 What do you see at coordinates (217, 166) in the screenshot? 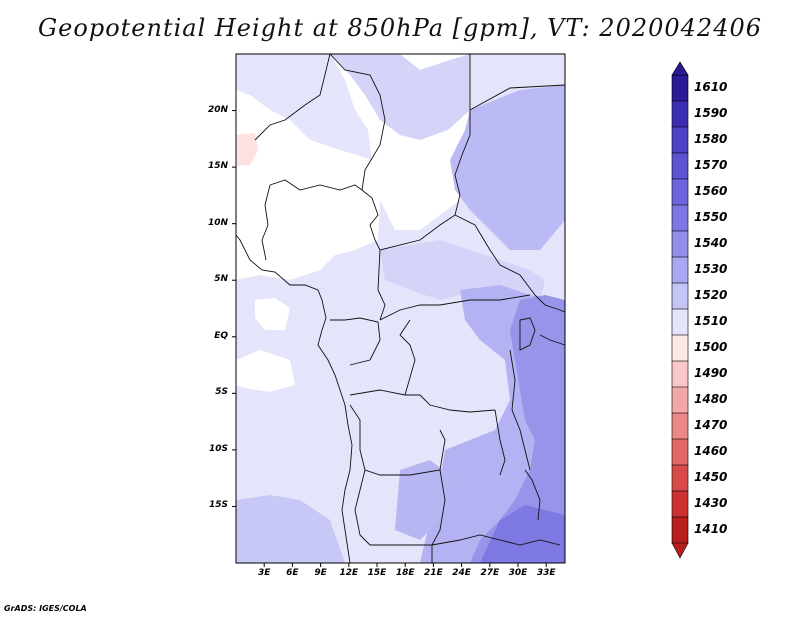
I see `lat-tick-label: 15N` at bounding box center [217, 166].